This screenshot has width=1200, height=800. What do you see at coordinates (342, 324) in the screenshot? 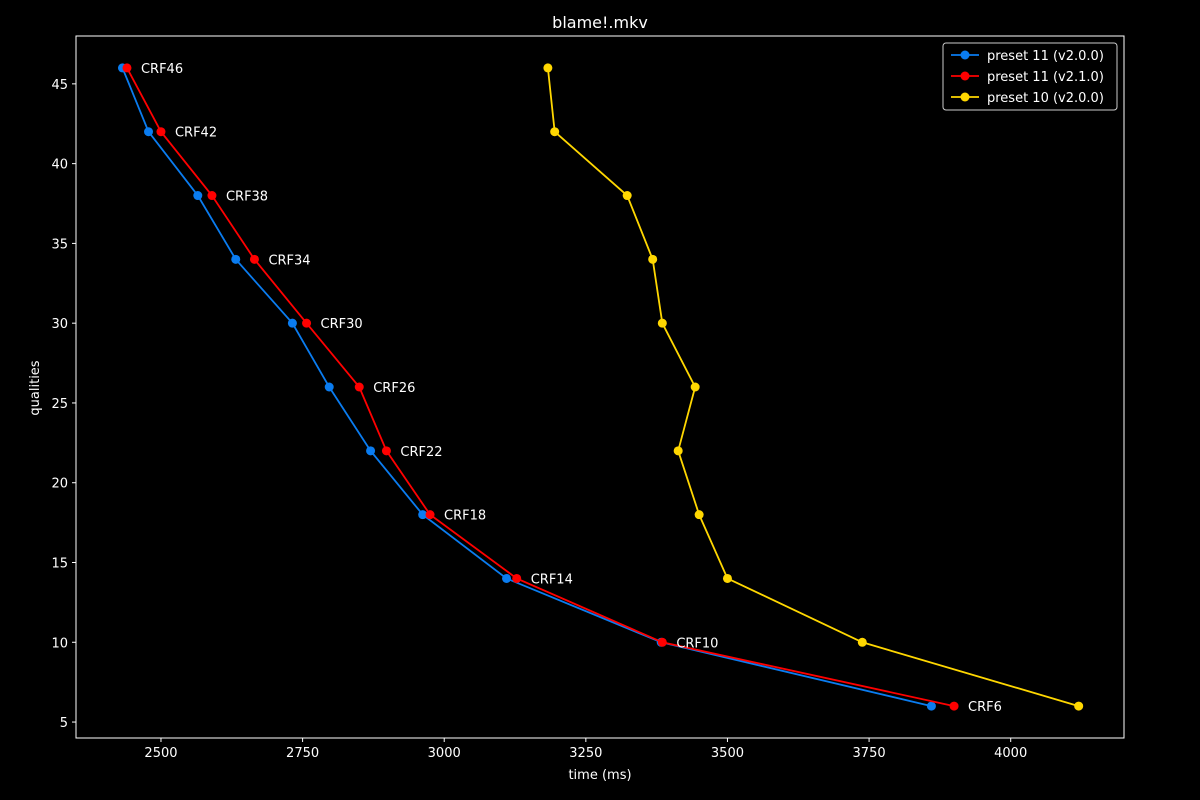
I see `crf-annotation: CRF30` at bounding box center [342, 324].